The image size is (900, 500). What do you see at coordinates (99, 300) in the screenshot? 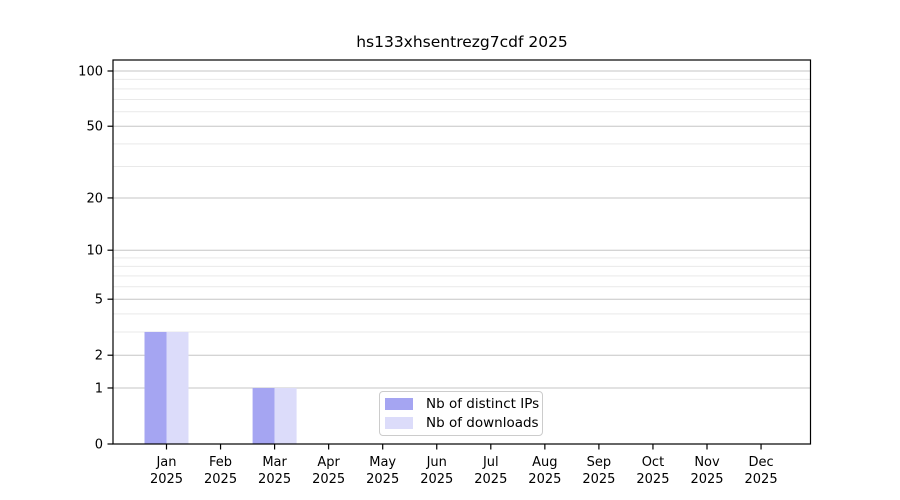
I see `y-tick-label: 5` at bounding box center [99, 300].